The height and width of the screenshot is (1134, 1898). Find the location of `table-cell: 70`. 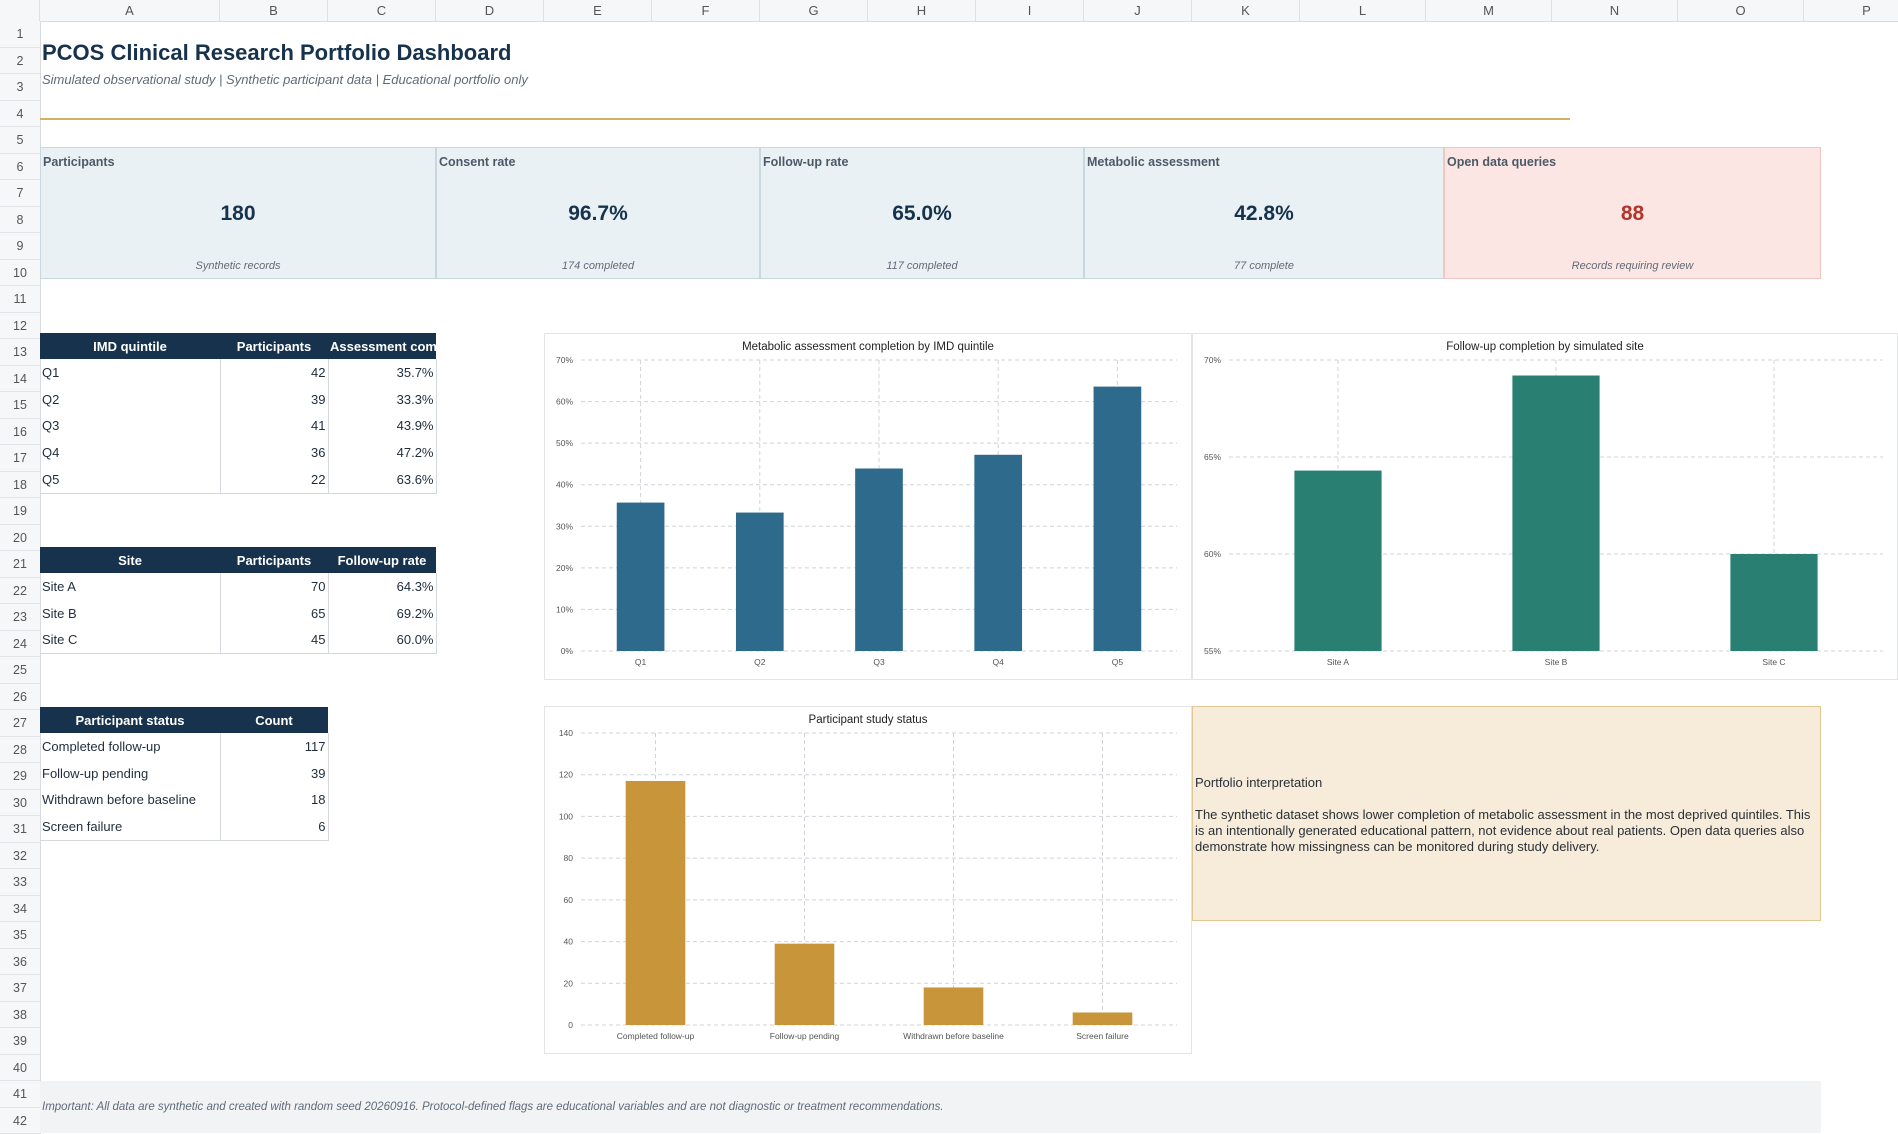

table-cell: 70 is located at coordinates (274, 586).